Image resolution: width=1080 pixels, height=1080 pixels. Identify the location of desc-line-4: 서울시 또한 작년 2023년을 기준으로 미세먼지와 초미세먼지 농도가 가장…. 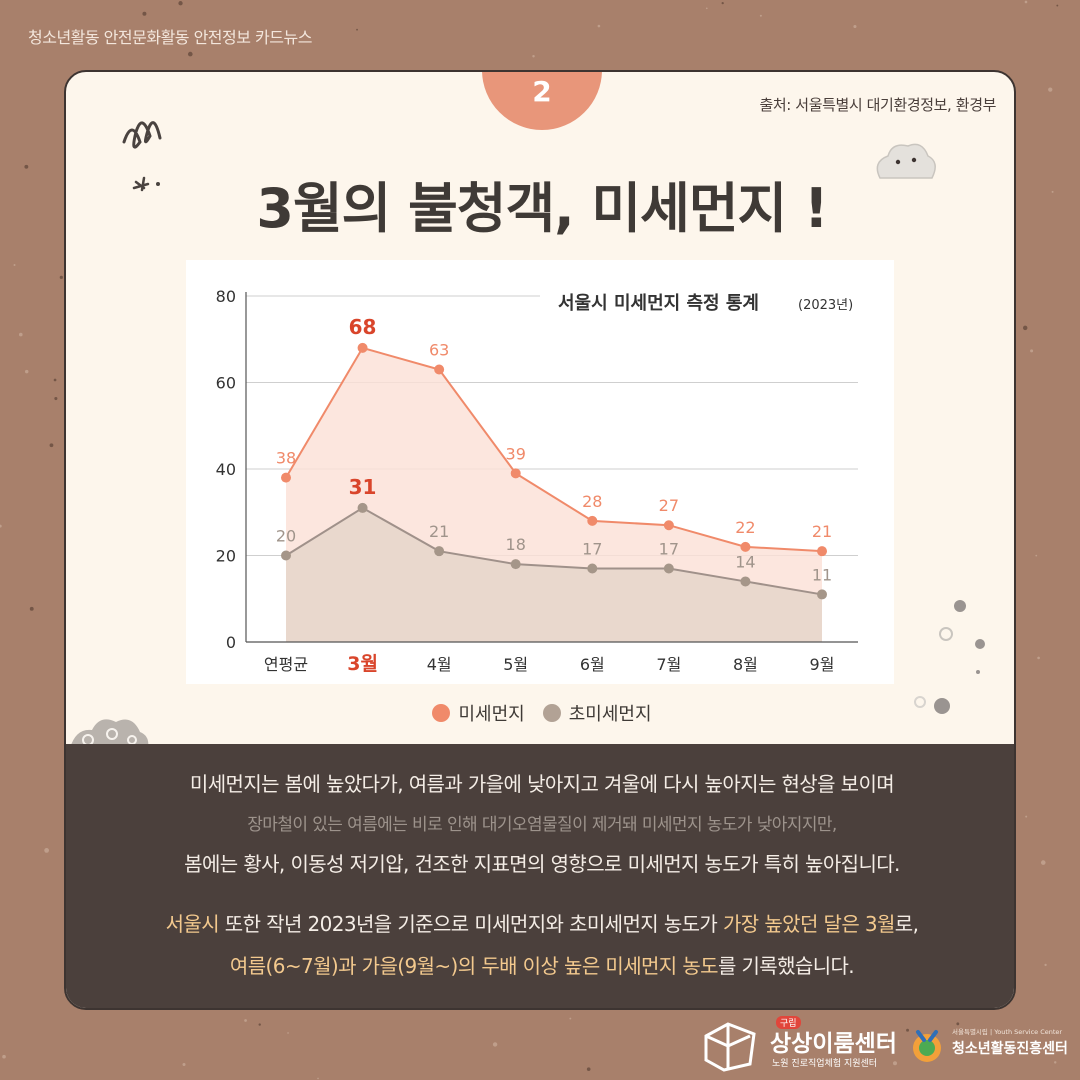
(540, 922).